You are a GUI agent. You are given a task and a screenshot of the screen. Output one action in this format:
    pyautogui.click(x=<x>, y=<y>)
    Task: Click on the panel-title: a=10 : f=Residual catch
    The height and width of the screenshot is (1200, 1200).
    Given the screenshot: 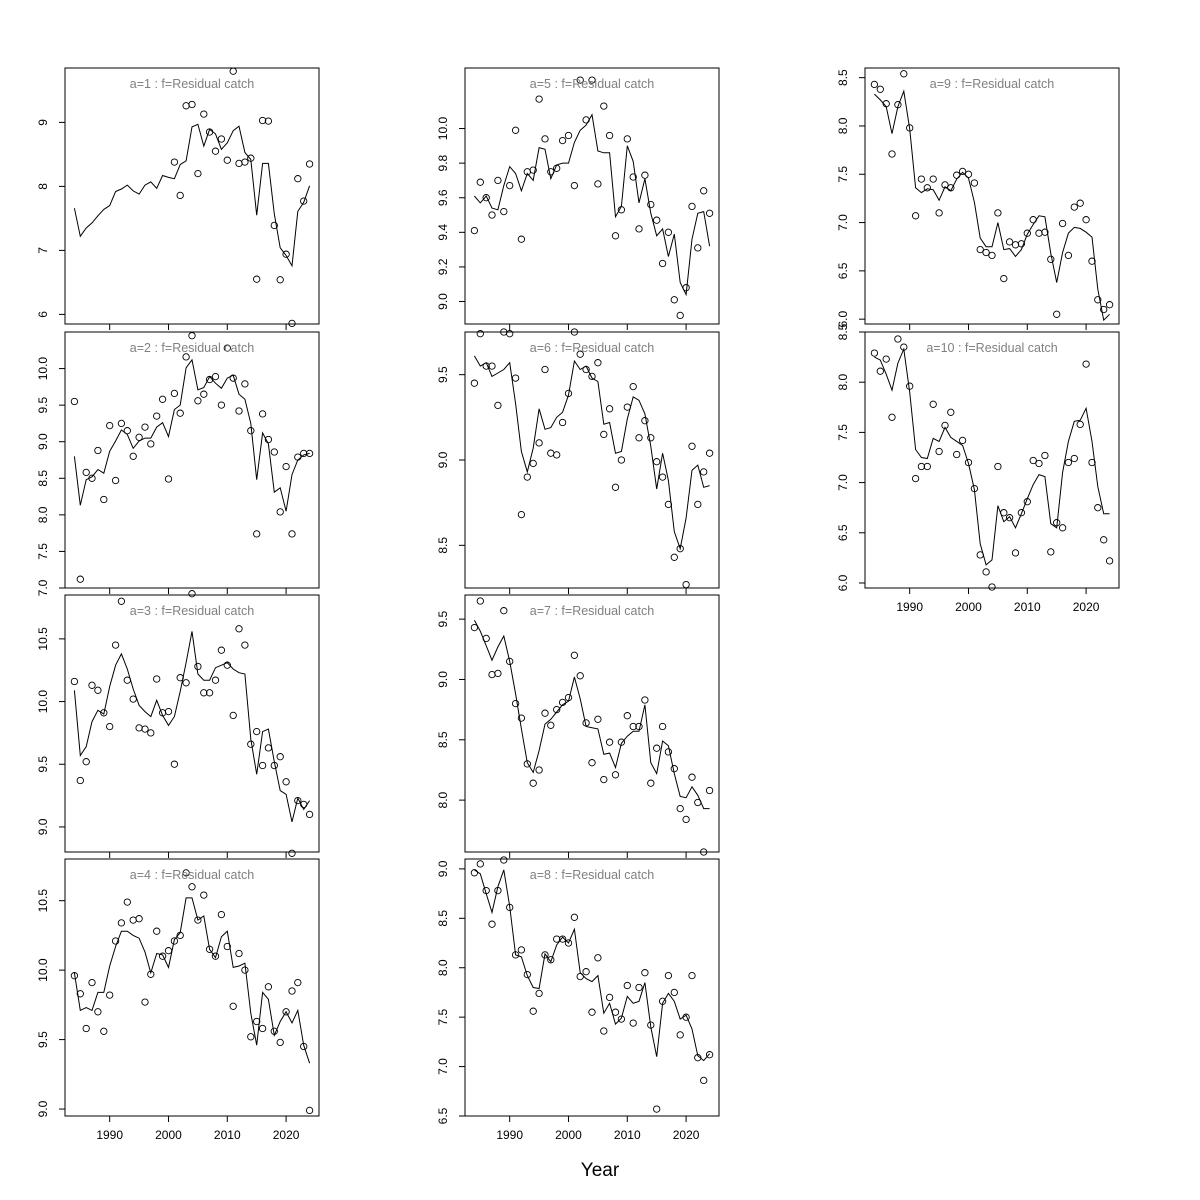 What is the action you would take?
    pyautogui.click(x=991, y=348)
    